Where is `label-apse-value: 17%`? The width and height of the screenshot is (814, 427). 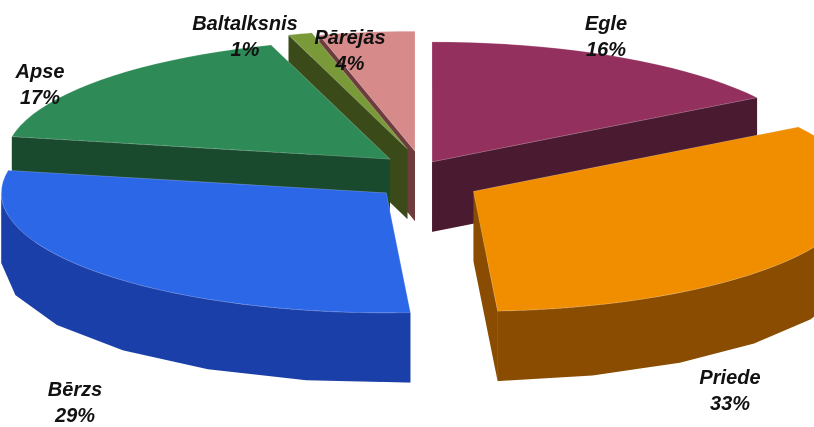
label-apse-value: 17% is located at coordinates (40, 98).